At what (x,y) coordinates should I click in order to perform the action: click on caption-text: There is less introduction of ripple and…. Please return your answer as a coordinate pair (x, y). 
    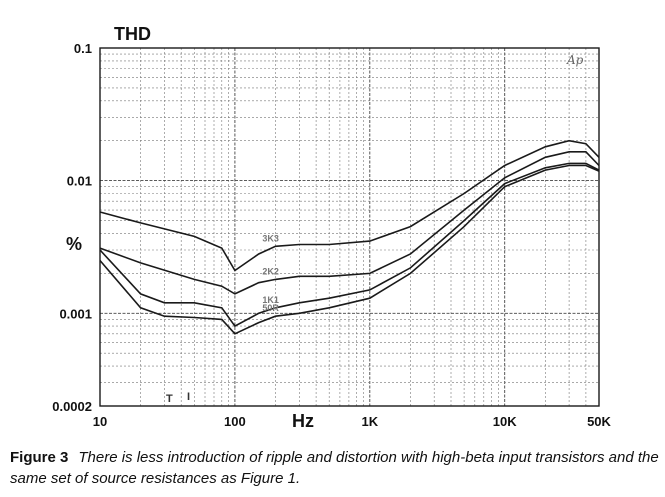
    Looking at the image, I should click on (334, 468).